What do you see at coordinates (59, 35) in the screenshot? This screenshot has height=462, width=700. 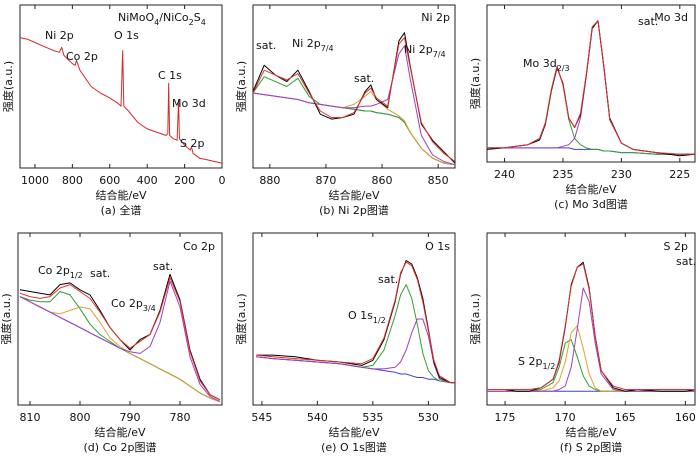 I see `peak-label: Ni 2p` at bounding box center [59, 35].